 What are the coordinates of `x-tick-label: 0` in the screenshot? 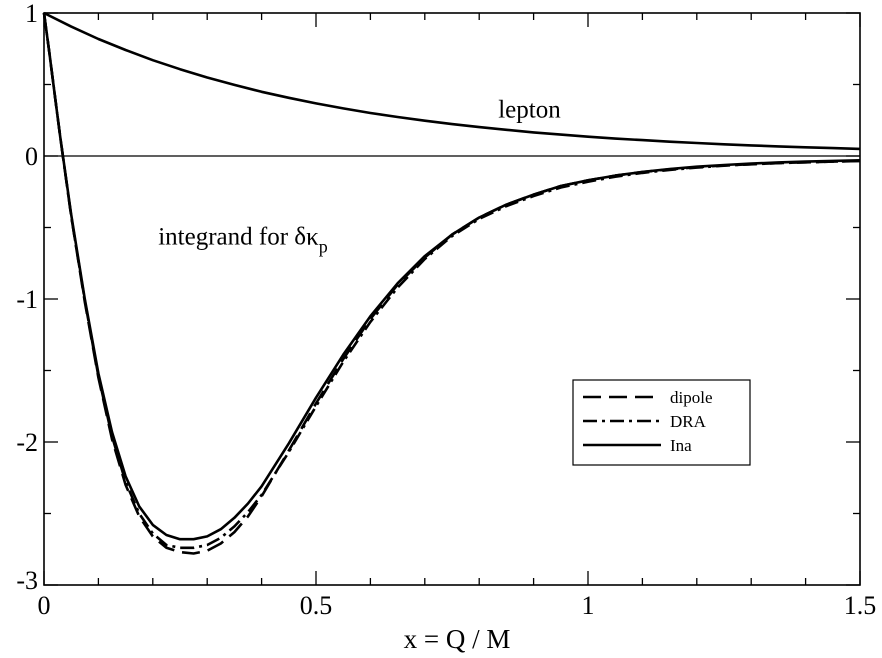 It's located at (44, 605).